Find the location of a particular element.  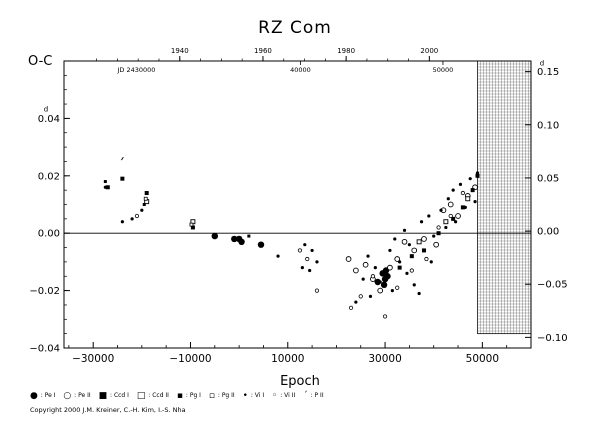

year-tick-label: 1960 is located at coordinates (263, 51).